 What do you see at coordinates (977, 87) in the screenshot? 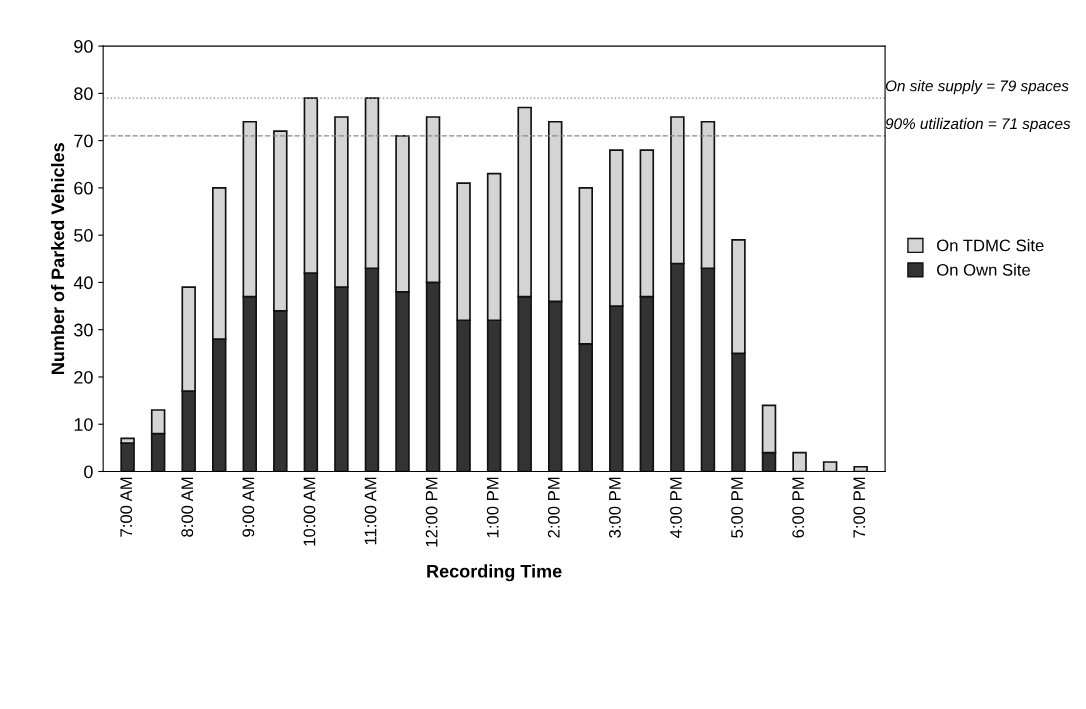
I see `ref-line-label: On site supply = 79 spaces` at bounding box center [977, 87].